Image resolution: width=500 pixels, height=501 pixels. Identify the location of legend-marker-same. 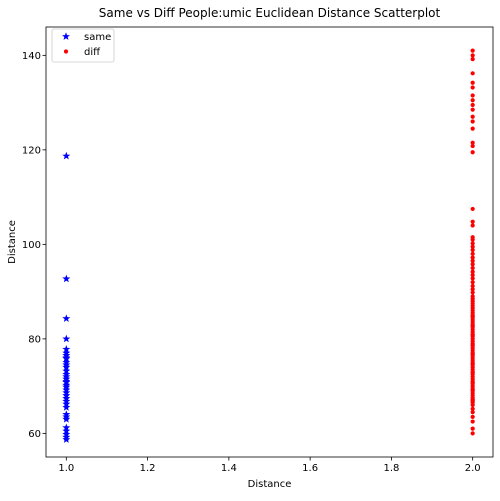
(66, 36).